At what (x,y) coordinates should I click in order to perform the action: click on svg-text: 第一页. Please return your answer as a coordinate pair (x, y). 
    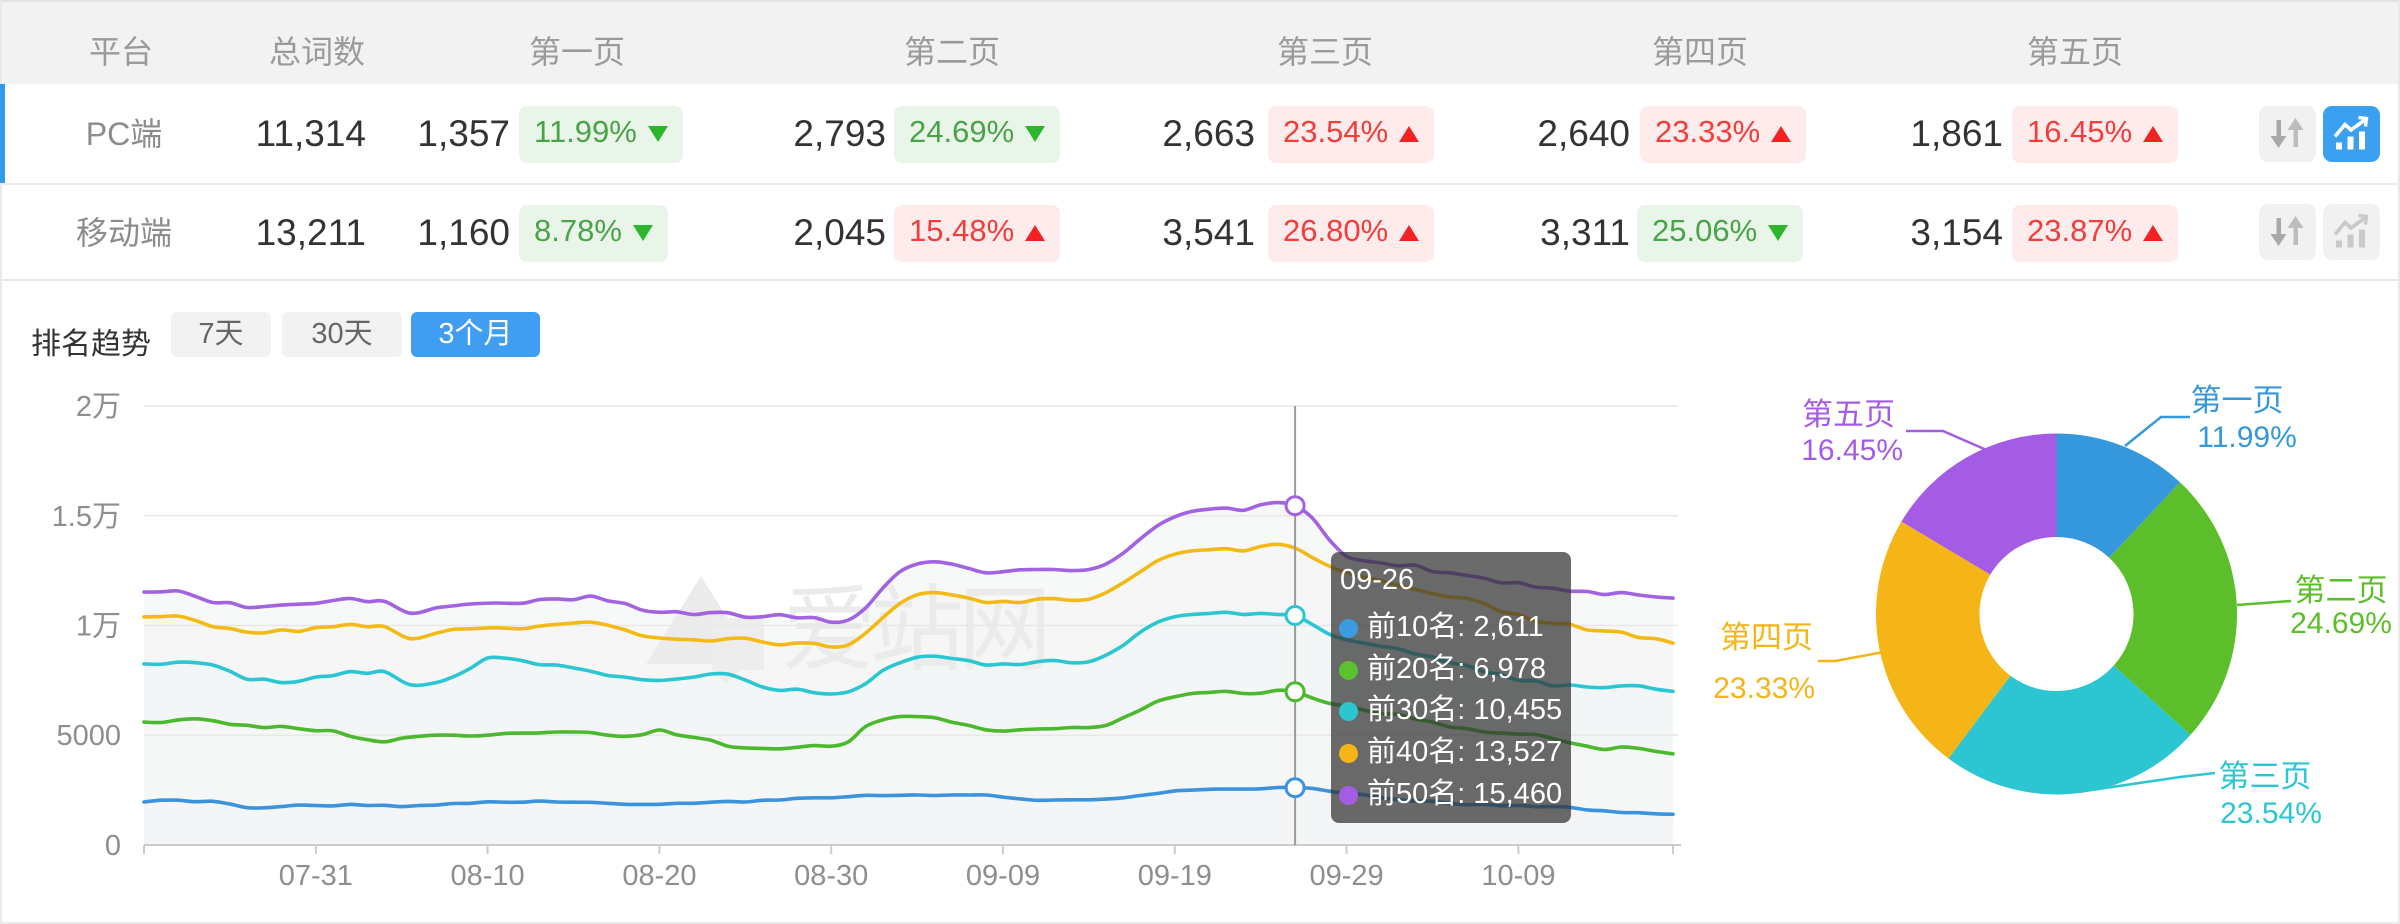
    Looking at the image, I should click on (2237, 400).